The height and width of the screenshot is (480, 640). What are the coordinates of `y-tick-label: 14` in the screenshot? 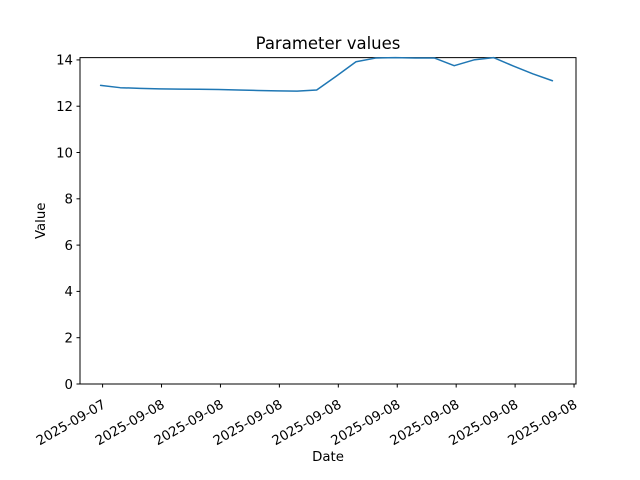 It's located at (64, 61).